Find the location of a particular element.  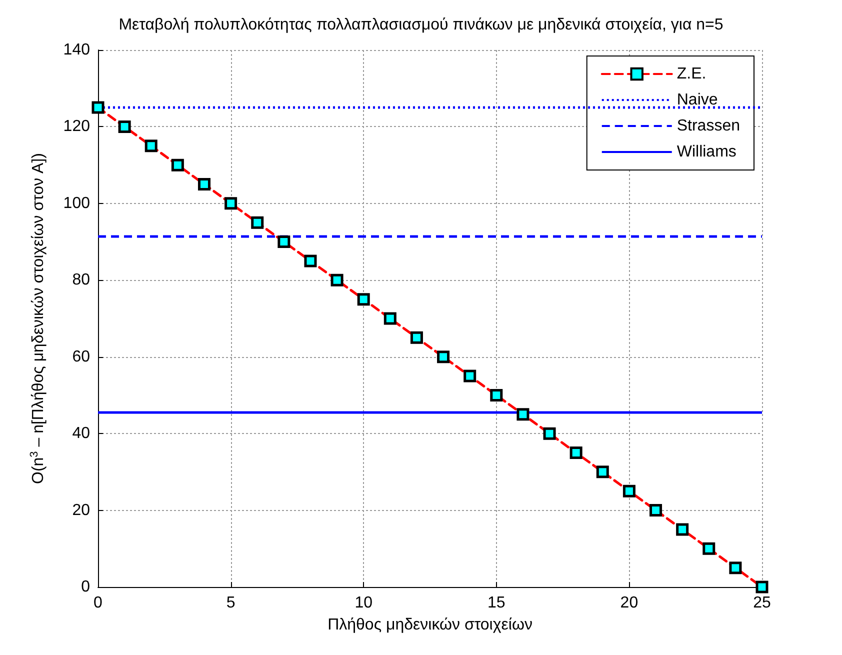

x-tick-label: 5 is located at coordinates (231, 603).